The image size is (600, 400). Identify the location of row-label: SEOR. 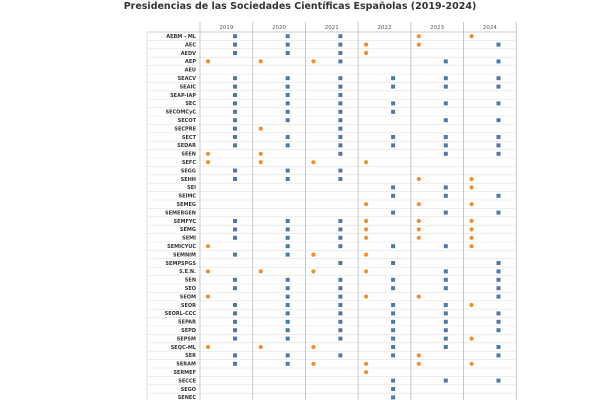
(188, 306).